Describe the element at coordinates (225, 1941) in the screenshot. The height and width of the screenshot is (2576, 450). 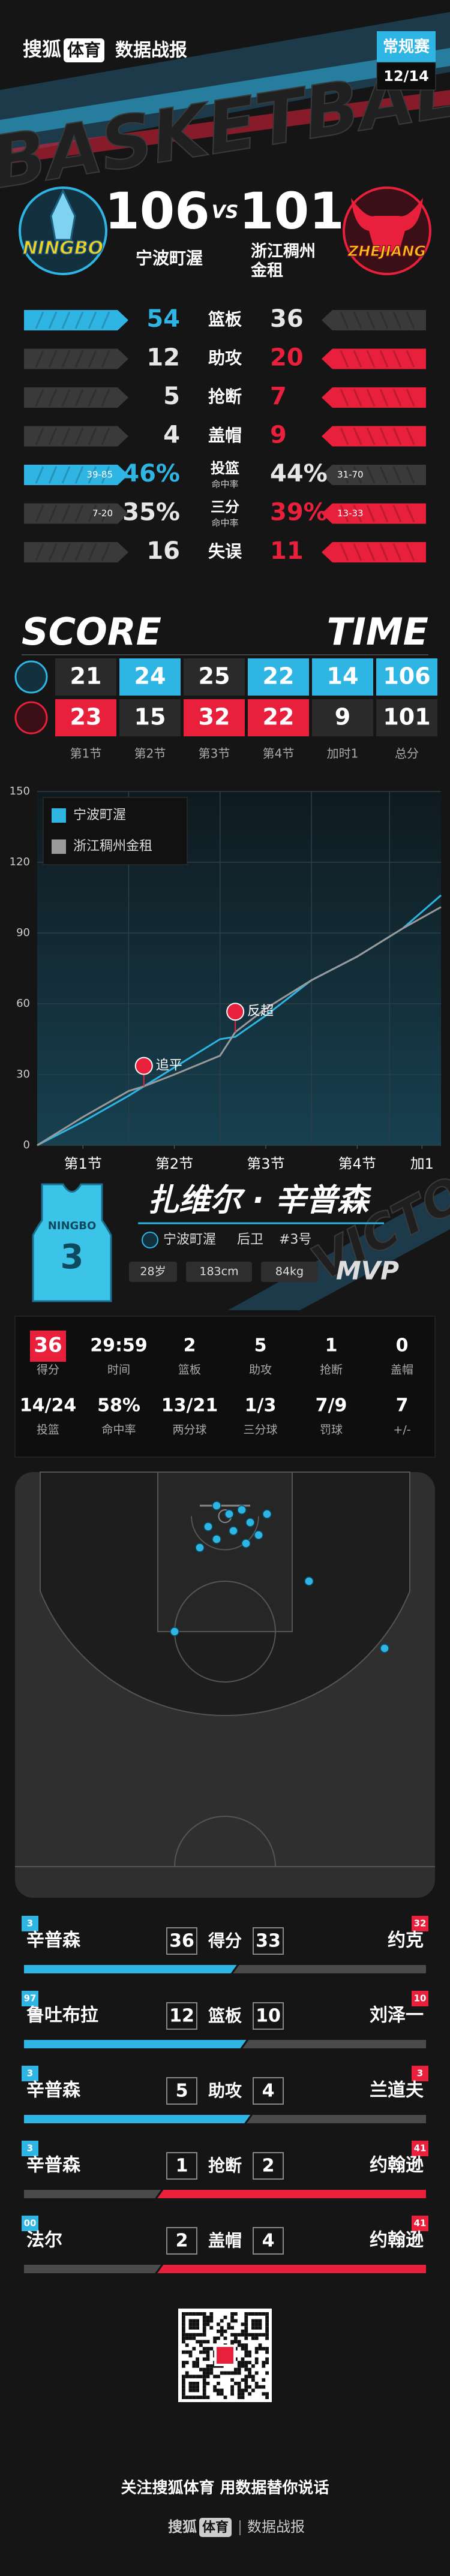
I see `leader-label: 得分` at that location.